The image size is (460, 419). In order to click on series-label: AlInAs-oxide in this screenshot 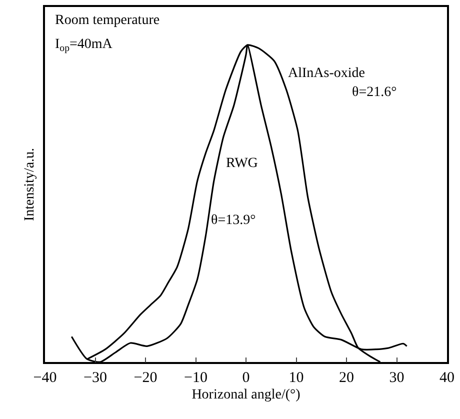, I will do `click(326, 73)`.